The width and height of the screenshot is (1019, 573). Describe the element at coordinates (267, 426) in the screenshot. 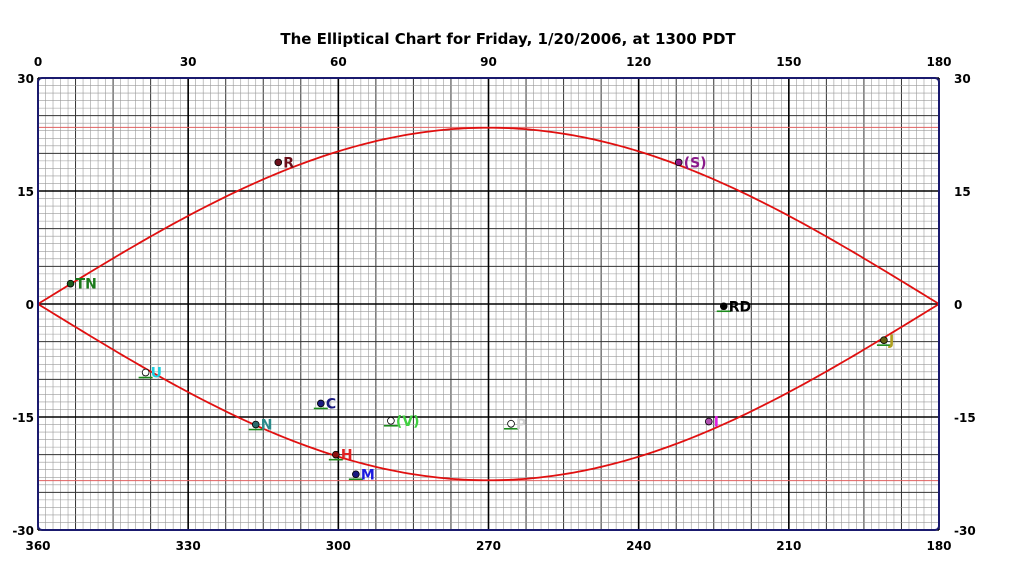

I see `data-point-label: N` at that location.